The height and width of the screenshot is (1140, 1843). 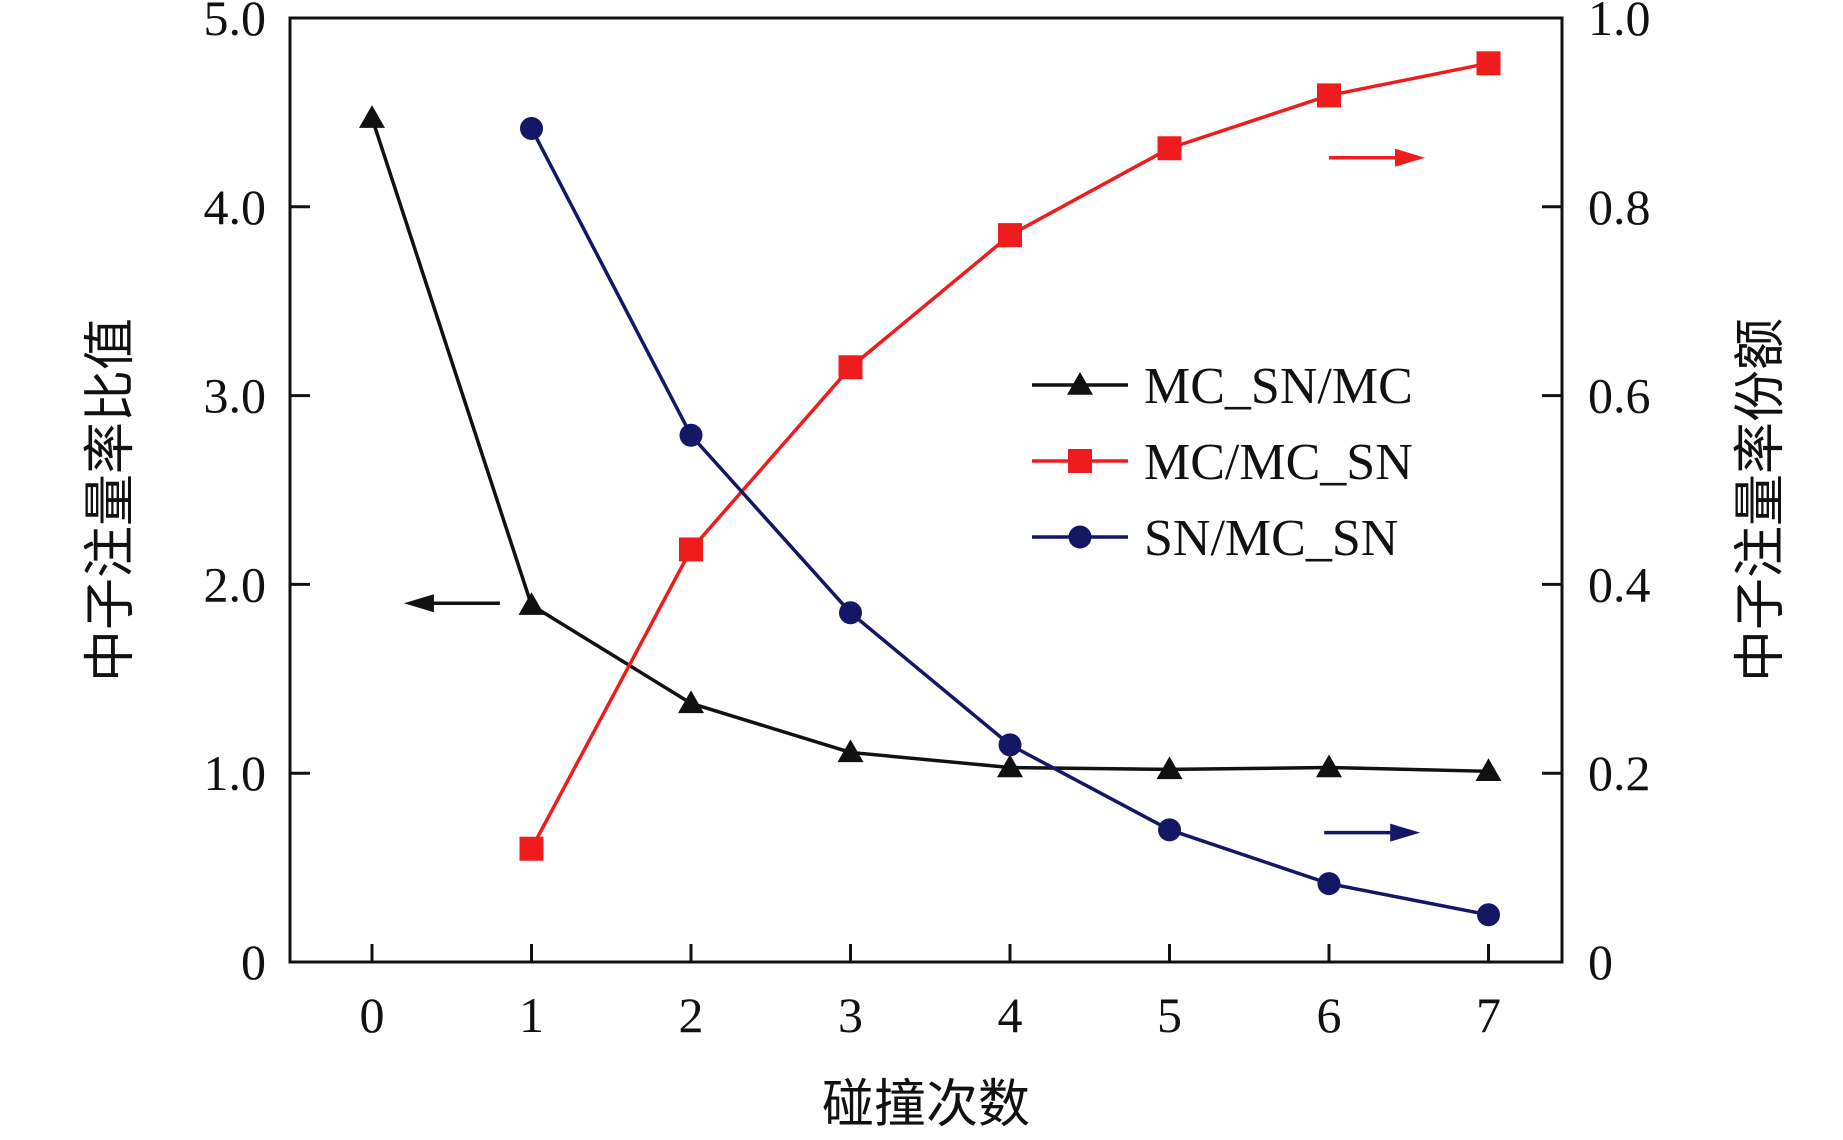 I want to click on left-axis-arrow, so click(x=451, y=603).